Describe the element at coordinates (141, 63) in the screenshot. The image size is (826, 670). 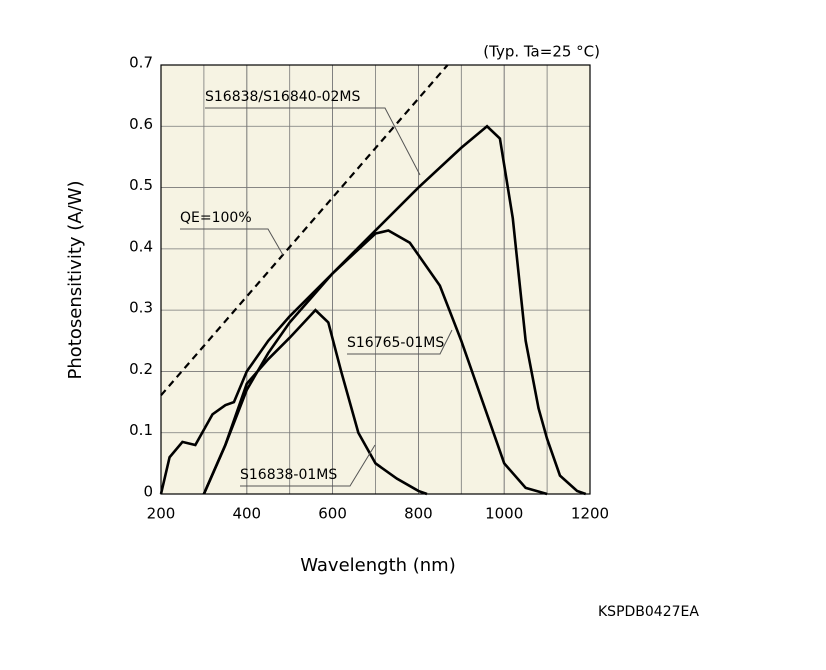
I see `y-tick-label: 0.7` at that location.